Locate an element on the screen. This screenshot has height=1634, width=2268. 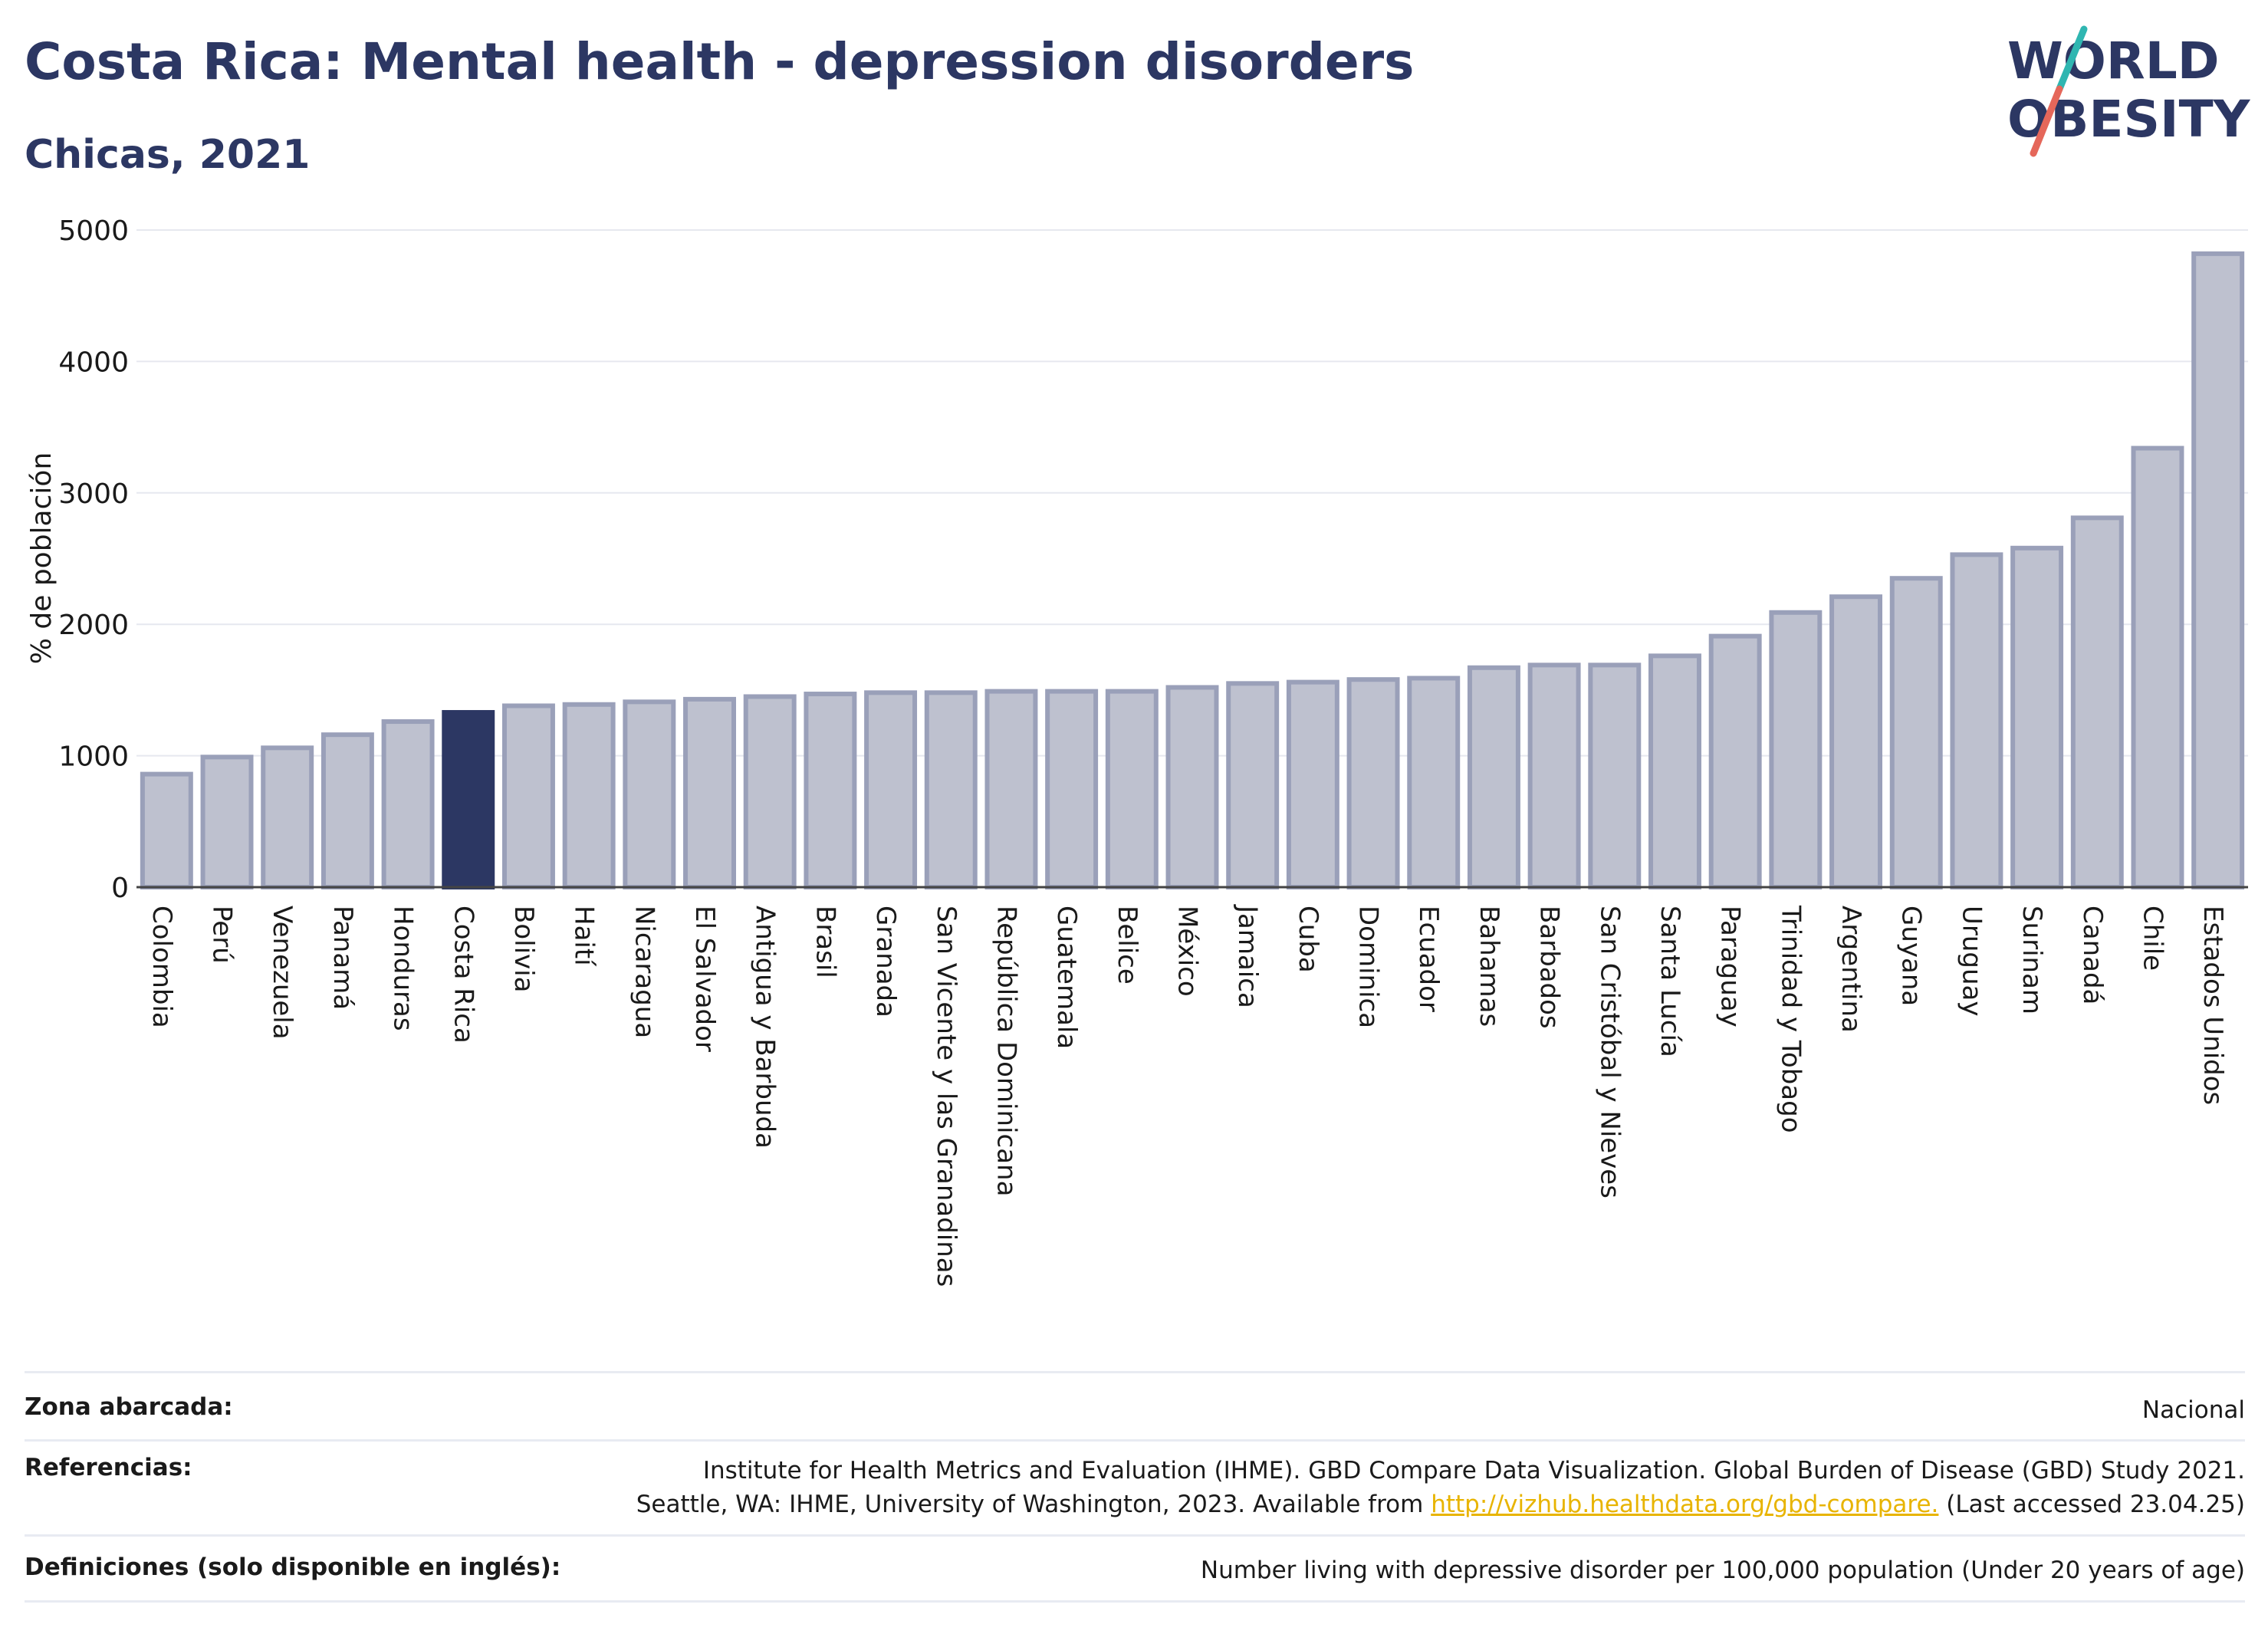
x-tick-label: Jamaica is located at coordinates (1247, 956).